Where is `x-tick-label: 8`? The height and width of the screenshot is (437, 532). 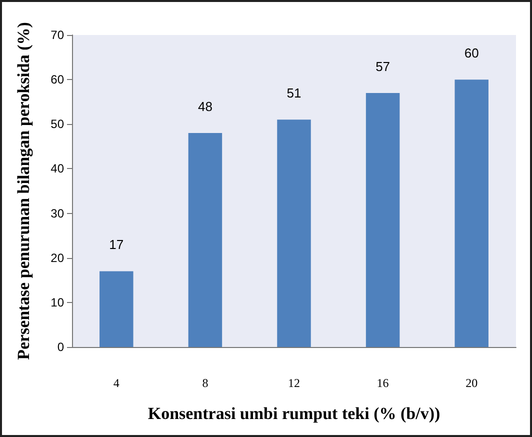 x-tick-label: 8 is located at coordinates (205, 383).